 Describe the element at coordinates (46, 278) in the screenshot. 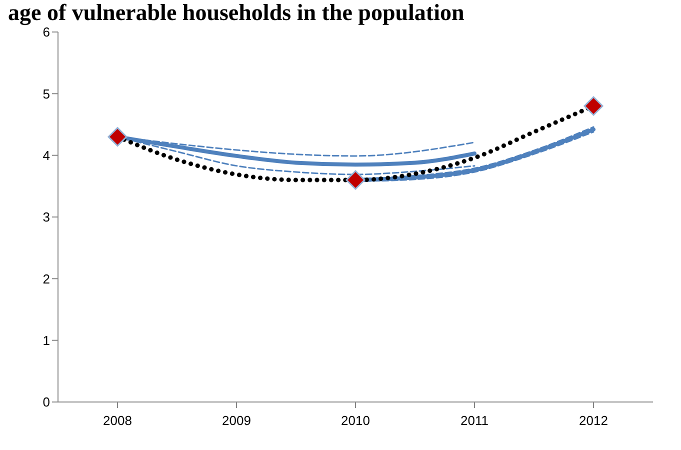

I see `y-tick-label: 2` at that location.